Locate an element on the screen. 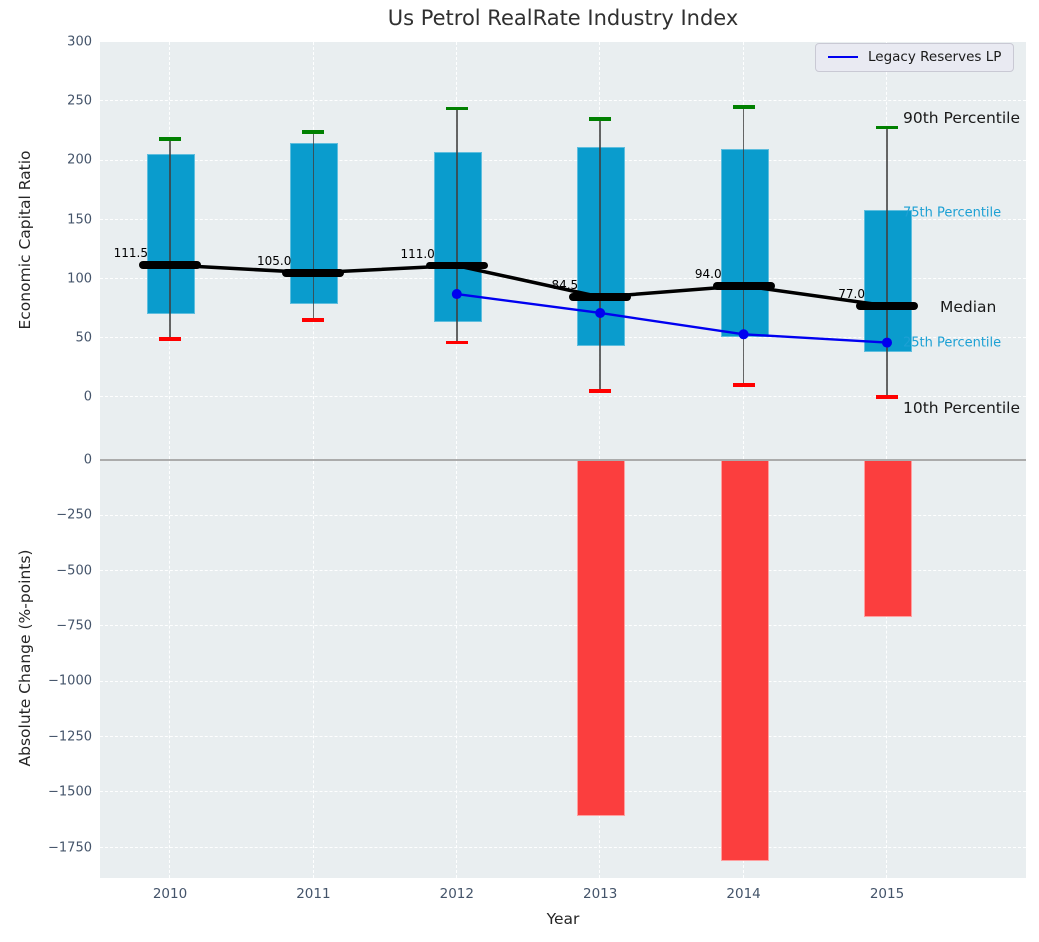 The image size is (1039, 942). x-tick-label: 2012 is located at coordinates (456, 894).